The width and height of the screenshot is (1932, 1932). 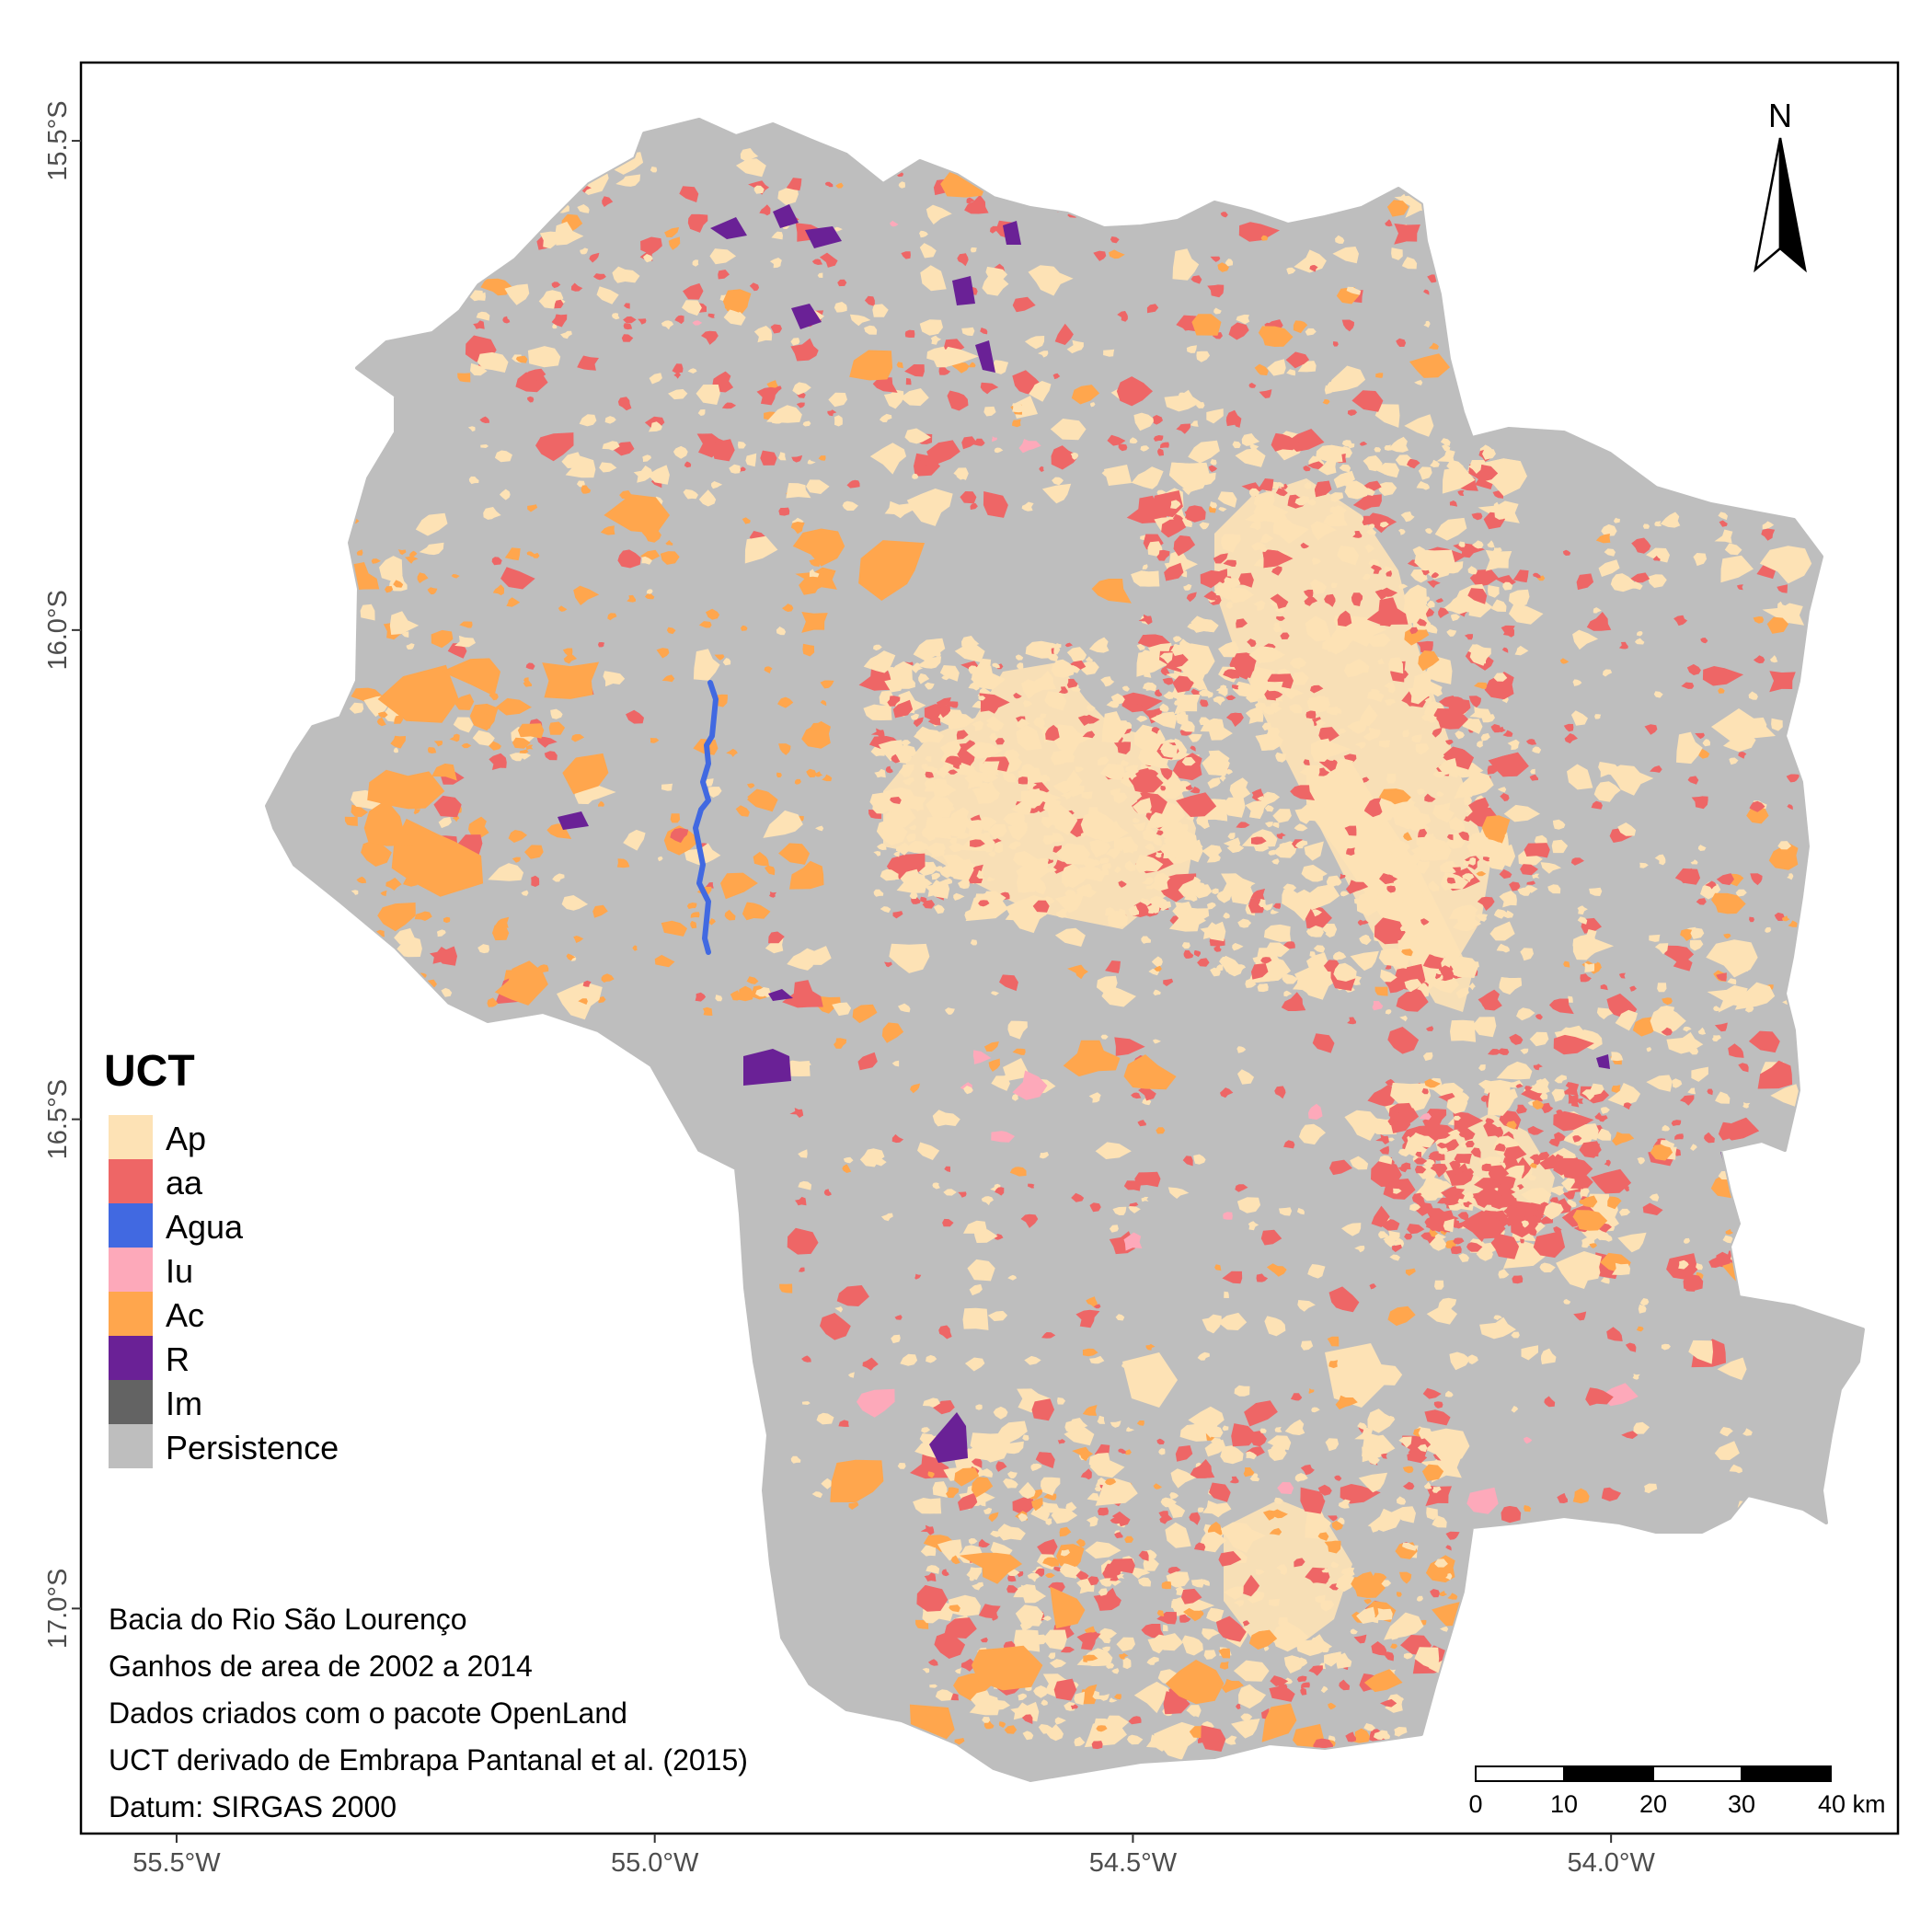 I want to click on y-axis: 15.5°S 16.0°S 16.5°S 17.0°S, so click(x=62, y=874).